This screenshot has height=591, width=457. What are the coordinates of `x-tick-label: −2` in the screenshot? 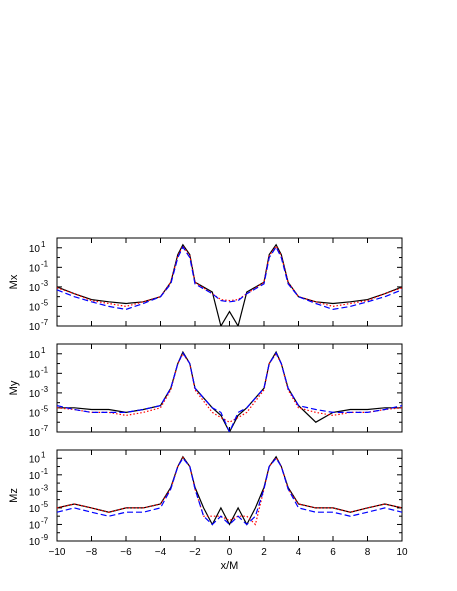 It's located at (195, 552).